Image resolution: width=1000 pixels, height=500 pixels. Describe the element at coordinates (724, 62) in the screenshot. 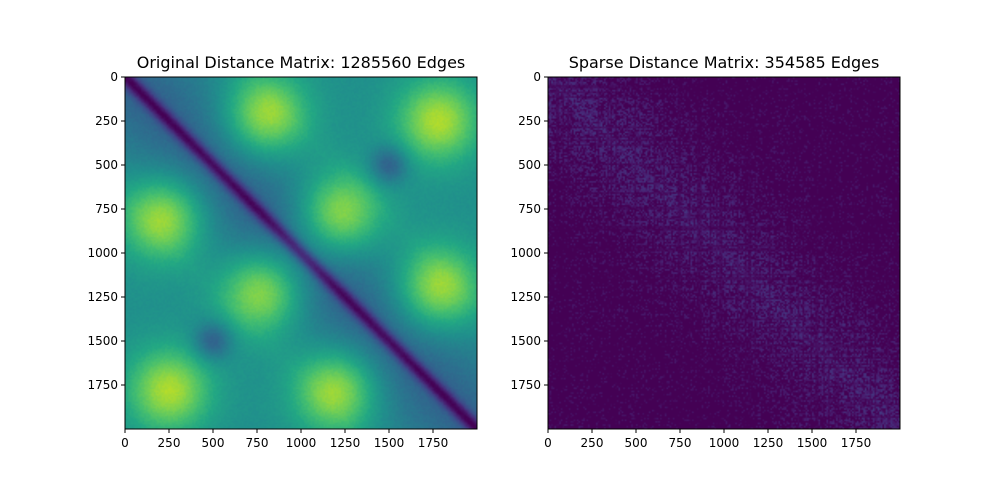

I see `chart-title: Sparse Distance Matrix: 354585 Edges` at that location.